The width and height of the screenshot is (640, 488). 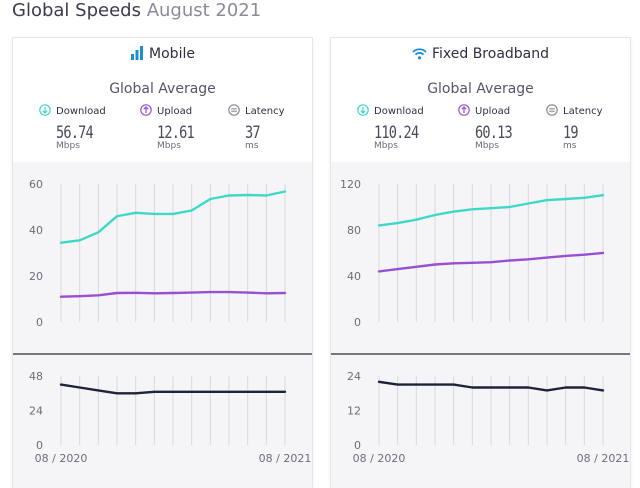 I want to click on mobile-panel-header: Mobile, so click(x=162, y=55).